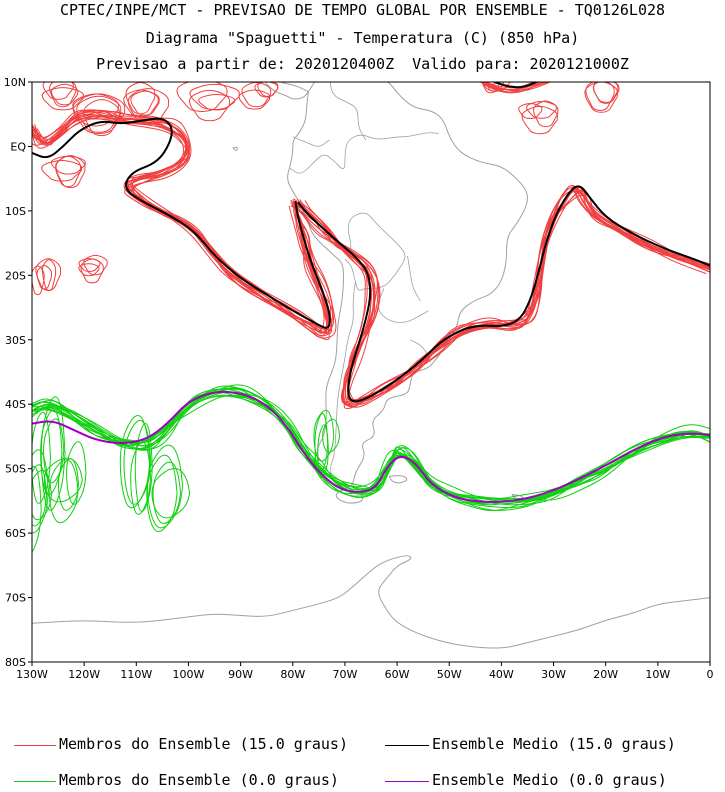 This screenshot has height=792, width=725. What do you see at coordinates (549, 780) in the screenshot?
I see `legend-label-mean-0: Ensemble Medio (0.0 graus)` at bounding box center [549, 780].